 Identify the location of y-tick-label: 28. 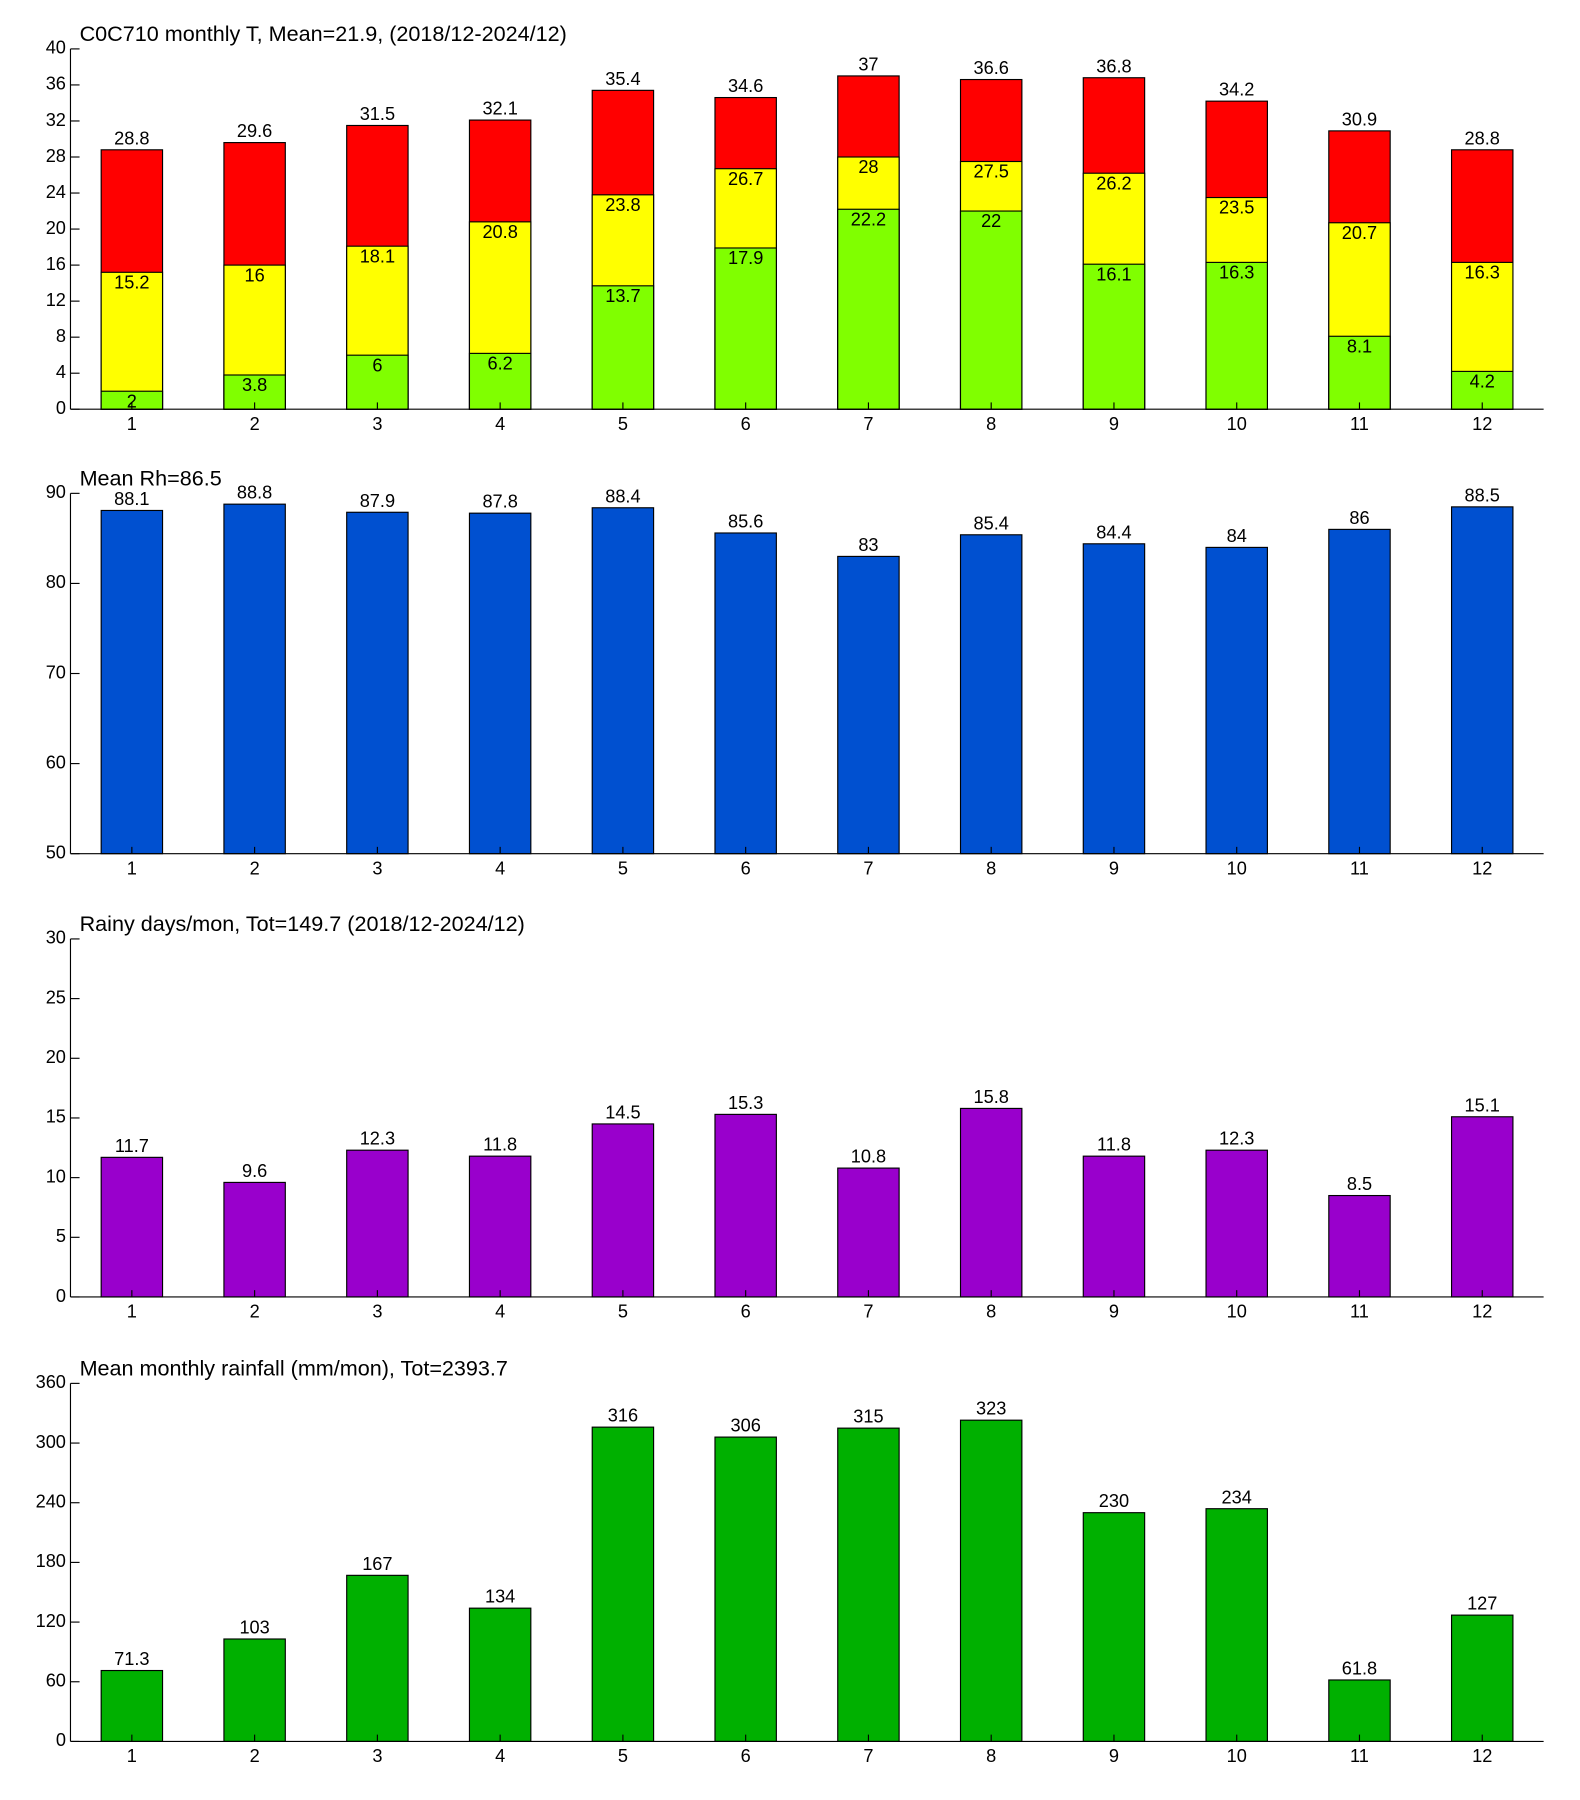
(56, 156).